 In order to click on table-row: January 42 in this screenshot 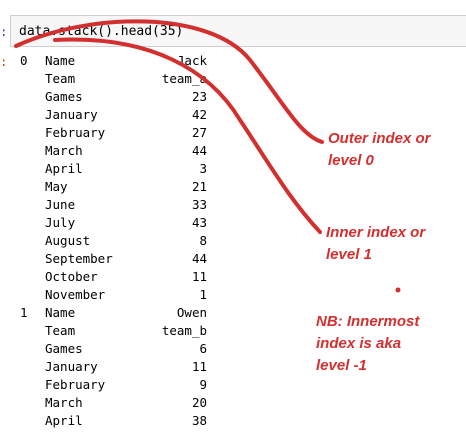, I will do `click(110, 115)`.